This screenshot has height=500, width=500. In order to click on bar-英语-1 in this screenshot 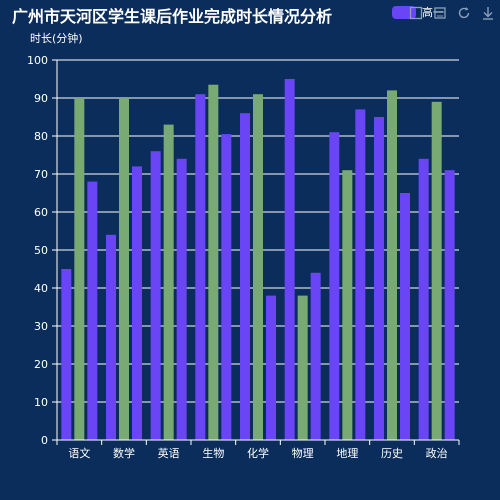, I will do `click(168, 282)`.